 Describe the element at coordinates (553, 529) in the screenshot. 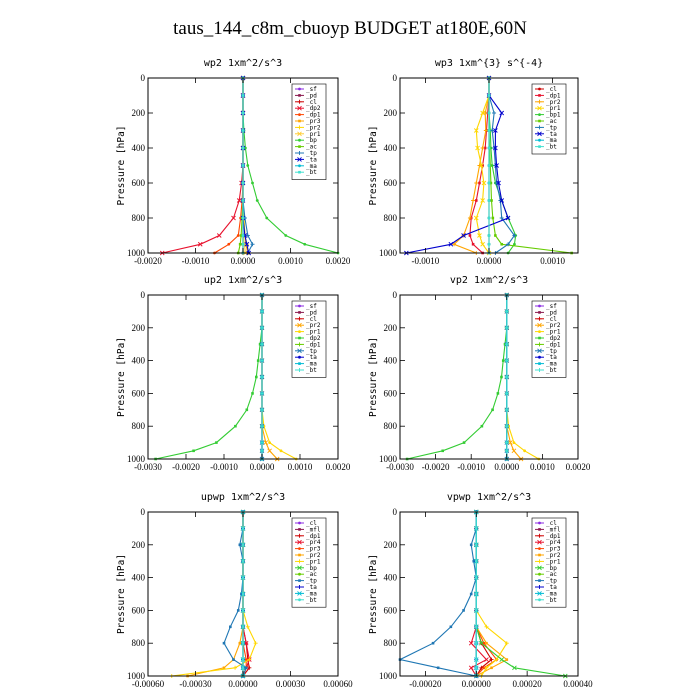

I see `legend-entry: _mfl` at that location.